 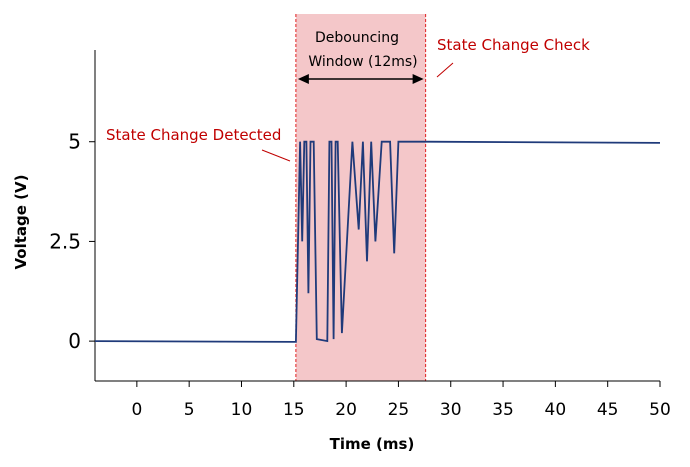 What do you see at coordinates (383, 400) in the screenshot?
I see `x-axis: 0 5 10 15 20 25 30 35 40 45 50` at bounding box center [383, 400].